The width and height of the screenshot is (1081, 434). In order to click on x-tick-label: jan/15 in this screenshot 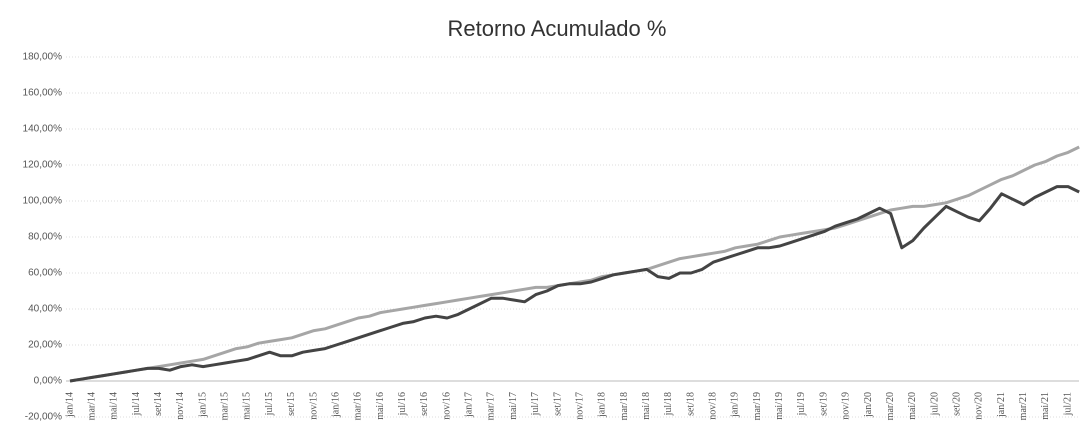, I will do `click(202, 405)`.